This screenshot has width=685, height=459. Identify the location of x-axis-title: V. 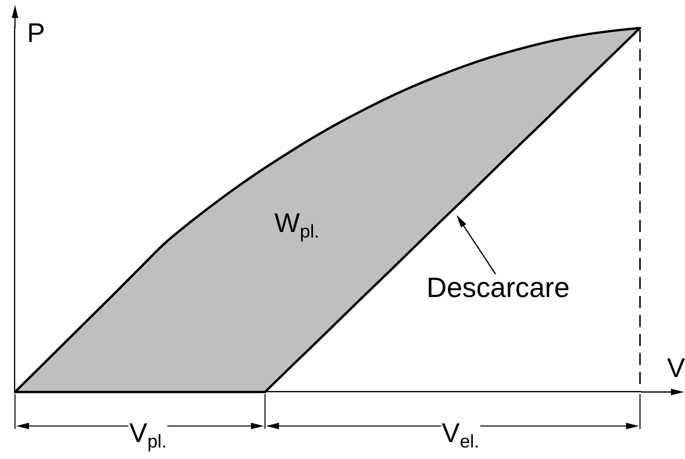
(676, 368).